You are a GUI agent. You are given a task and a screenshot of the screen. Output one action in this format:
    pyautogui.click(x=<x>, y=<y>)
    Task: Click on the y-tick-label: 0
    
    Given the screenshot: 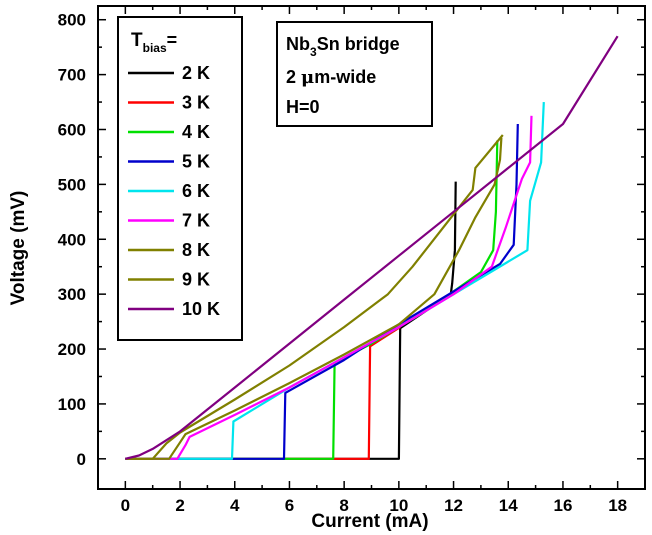 What is the action you would take?
    pyautogui.click(x=81, y=459)
    